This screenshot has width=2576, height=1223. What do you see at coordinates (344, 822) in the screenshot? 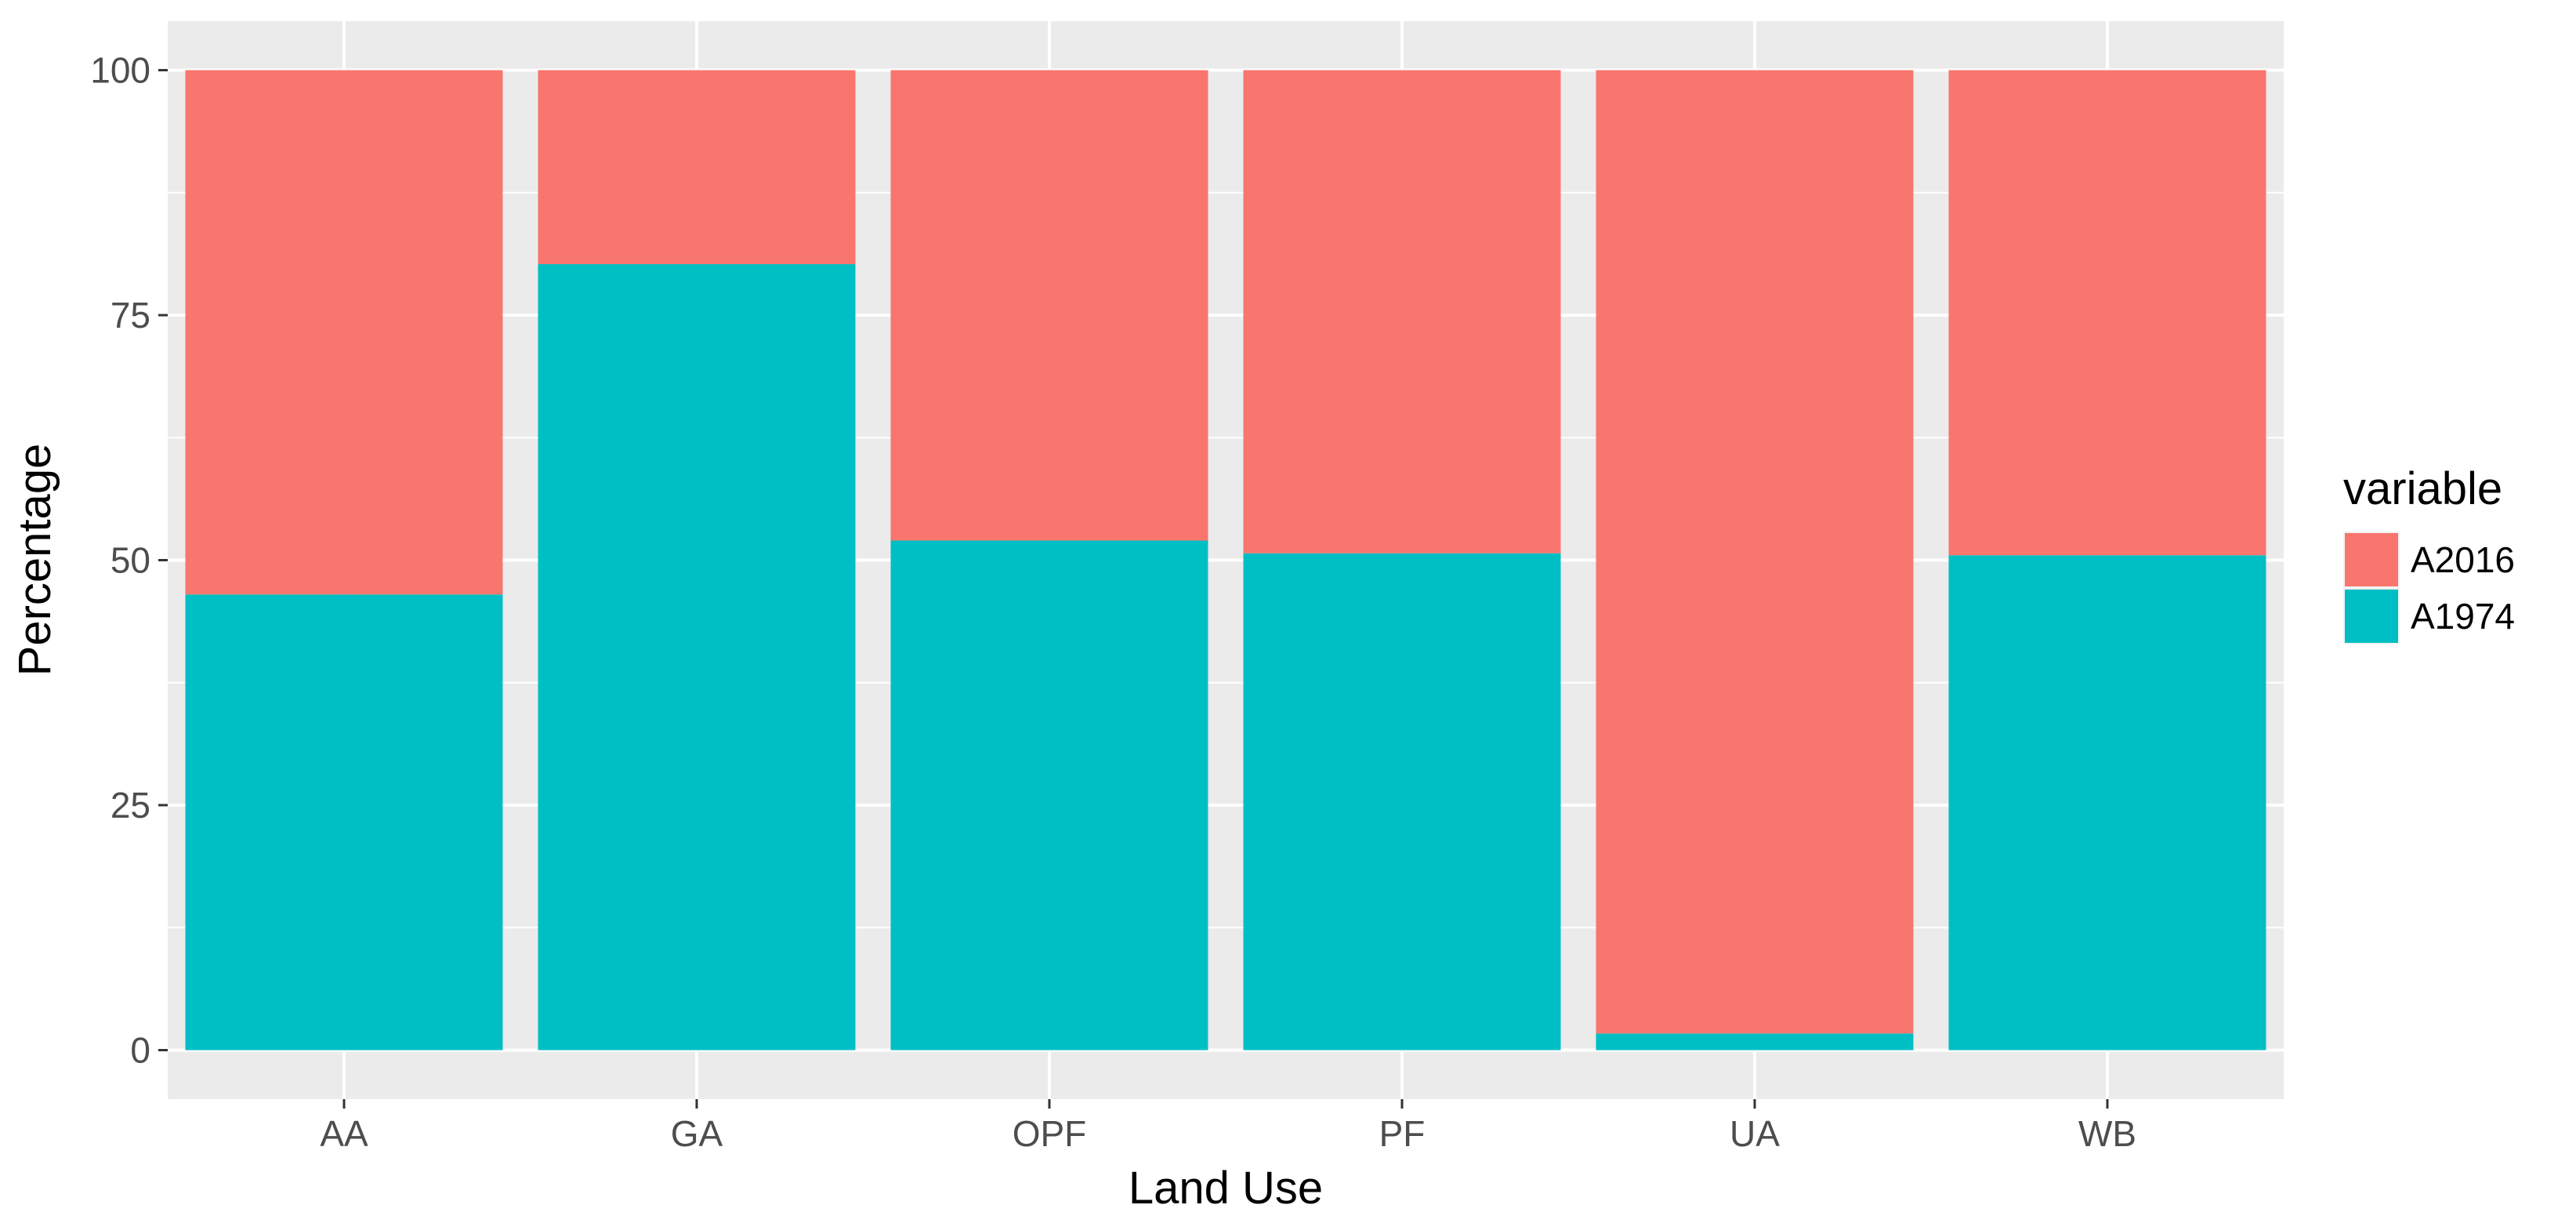
I see `bar-a1974-aa` at bounding box center [344, 822].